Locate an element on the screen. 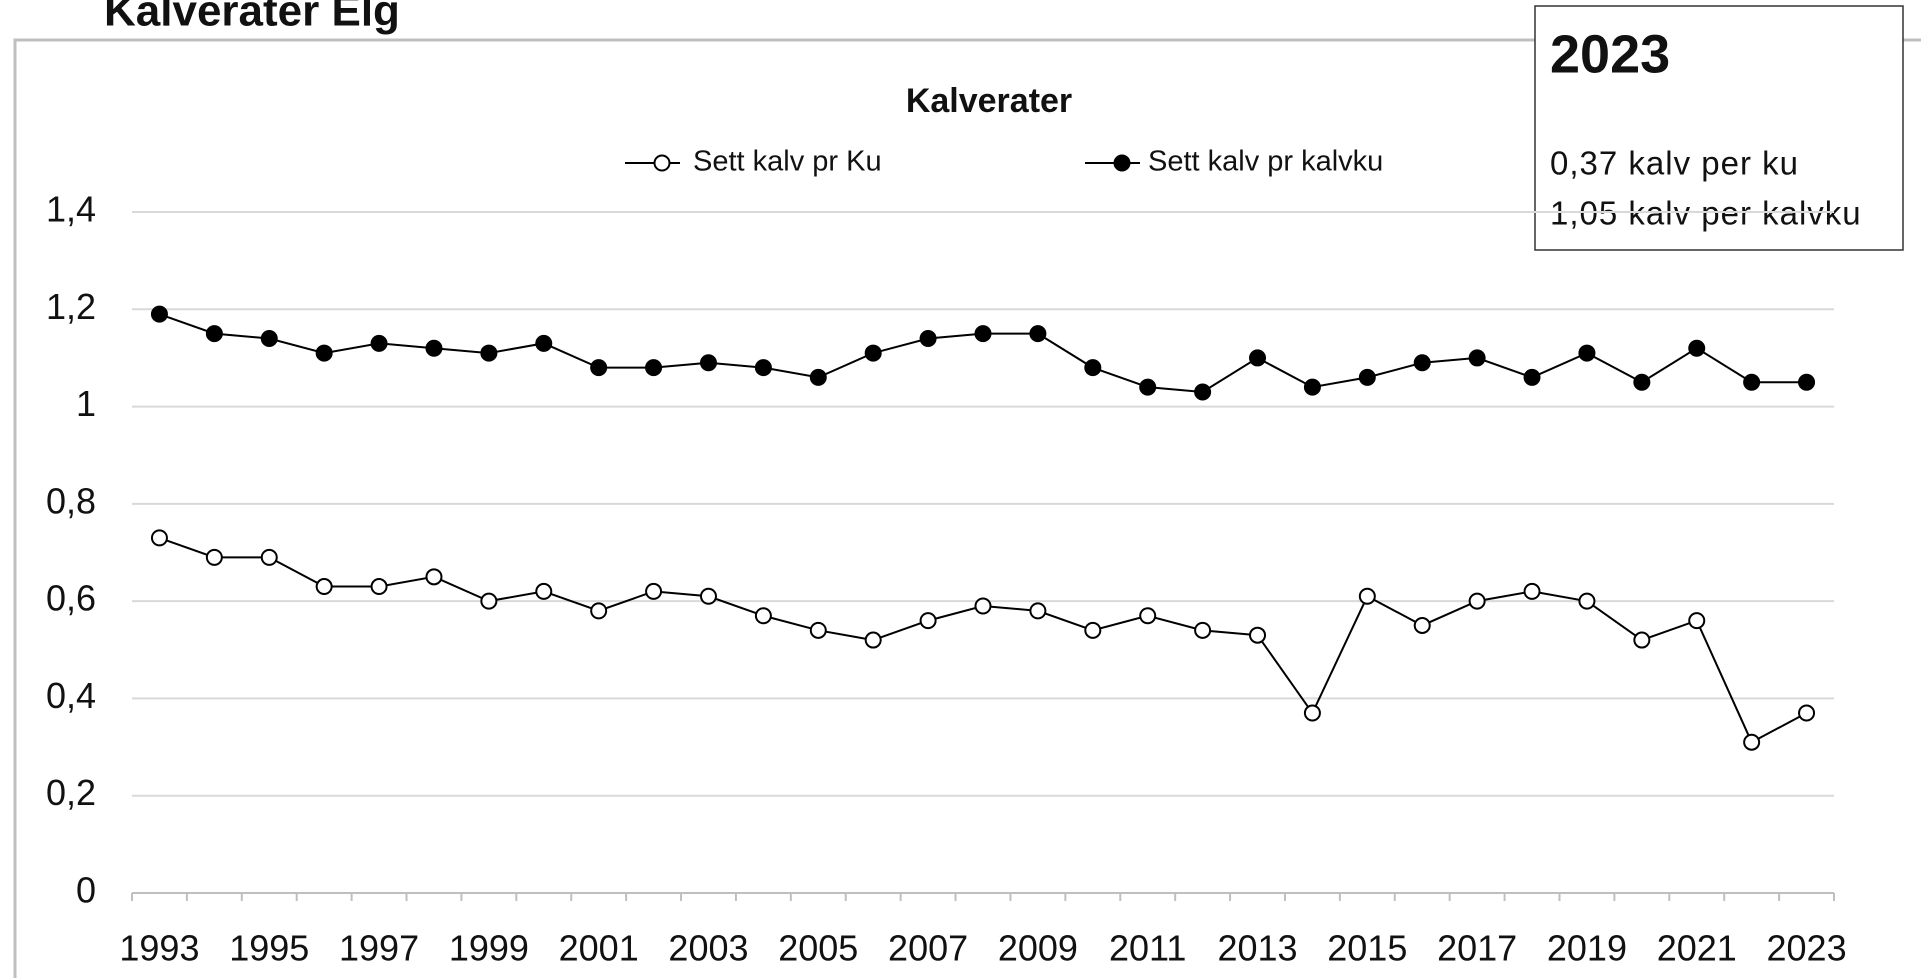  x-tick-label: 2005 is located at coordinates (818, 948).